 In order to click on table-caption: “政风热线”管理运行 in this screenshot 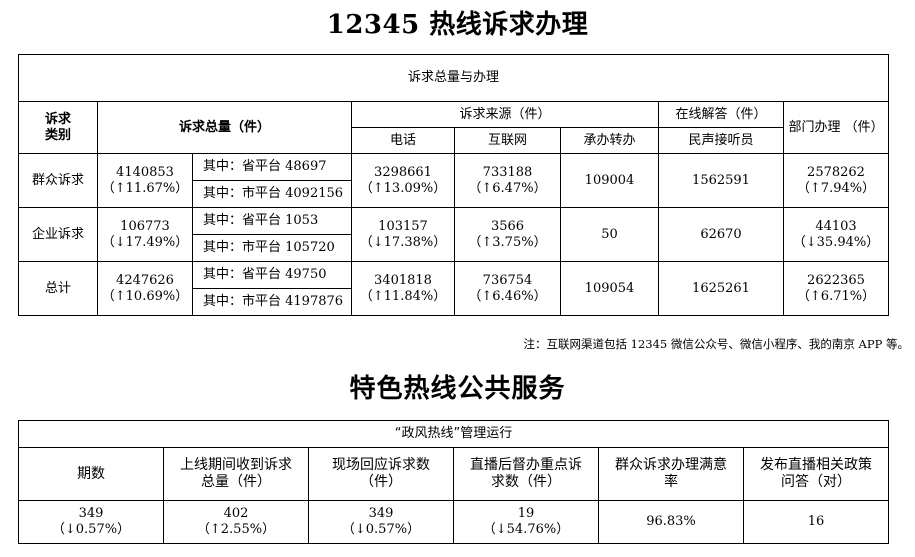, I will do `click(453, 434)`.